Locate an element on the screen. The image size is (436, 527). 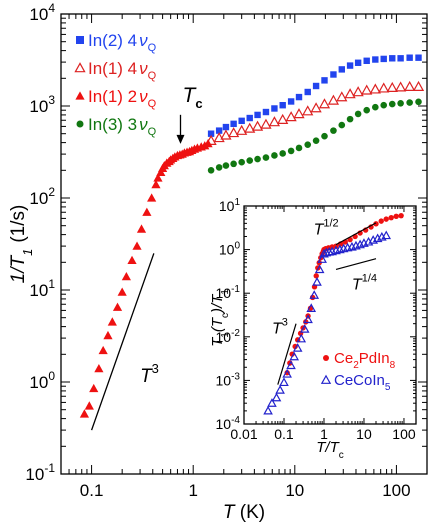
legend-marker is located at coordinates (80, 67).